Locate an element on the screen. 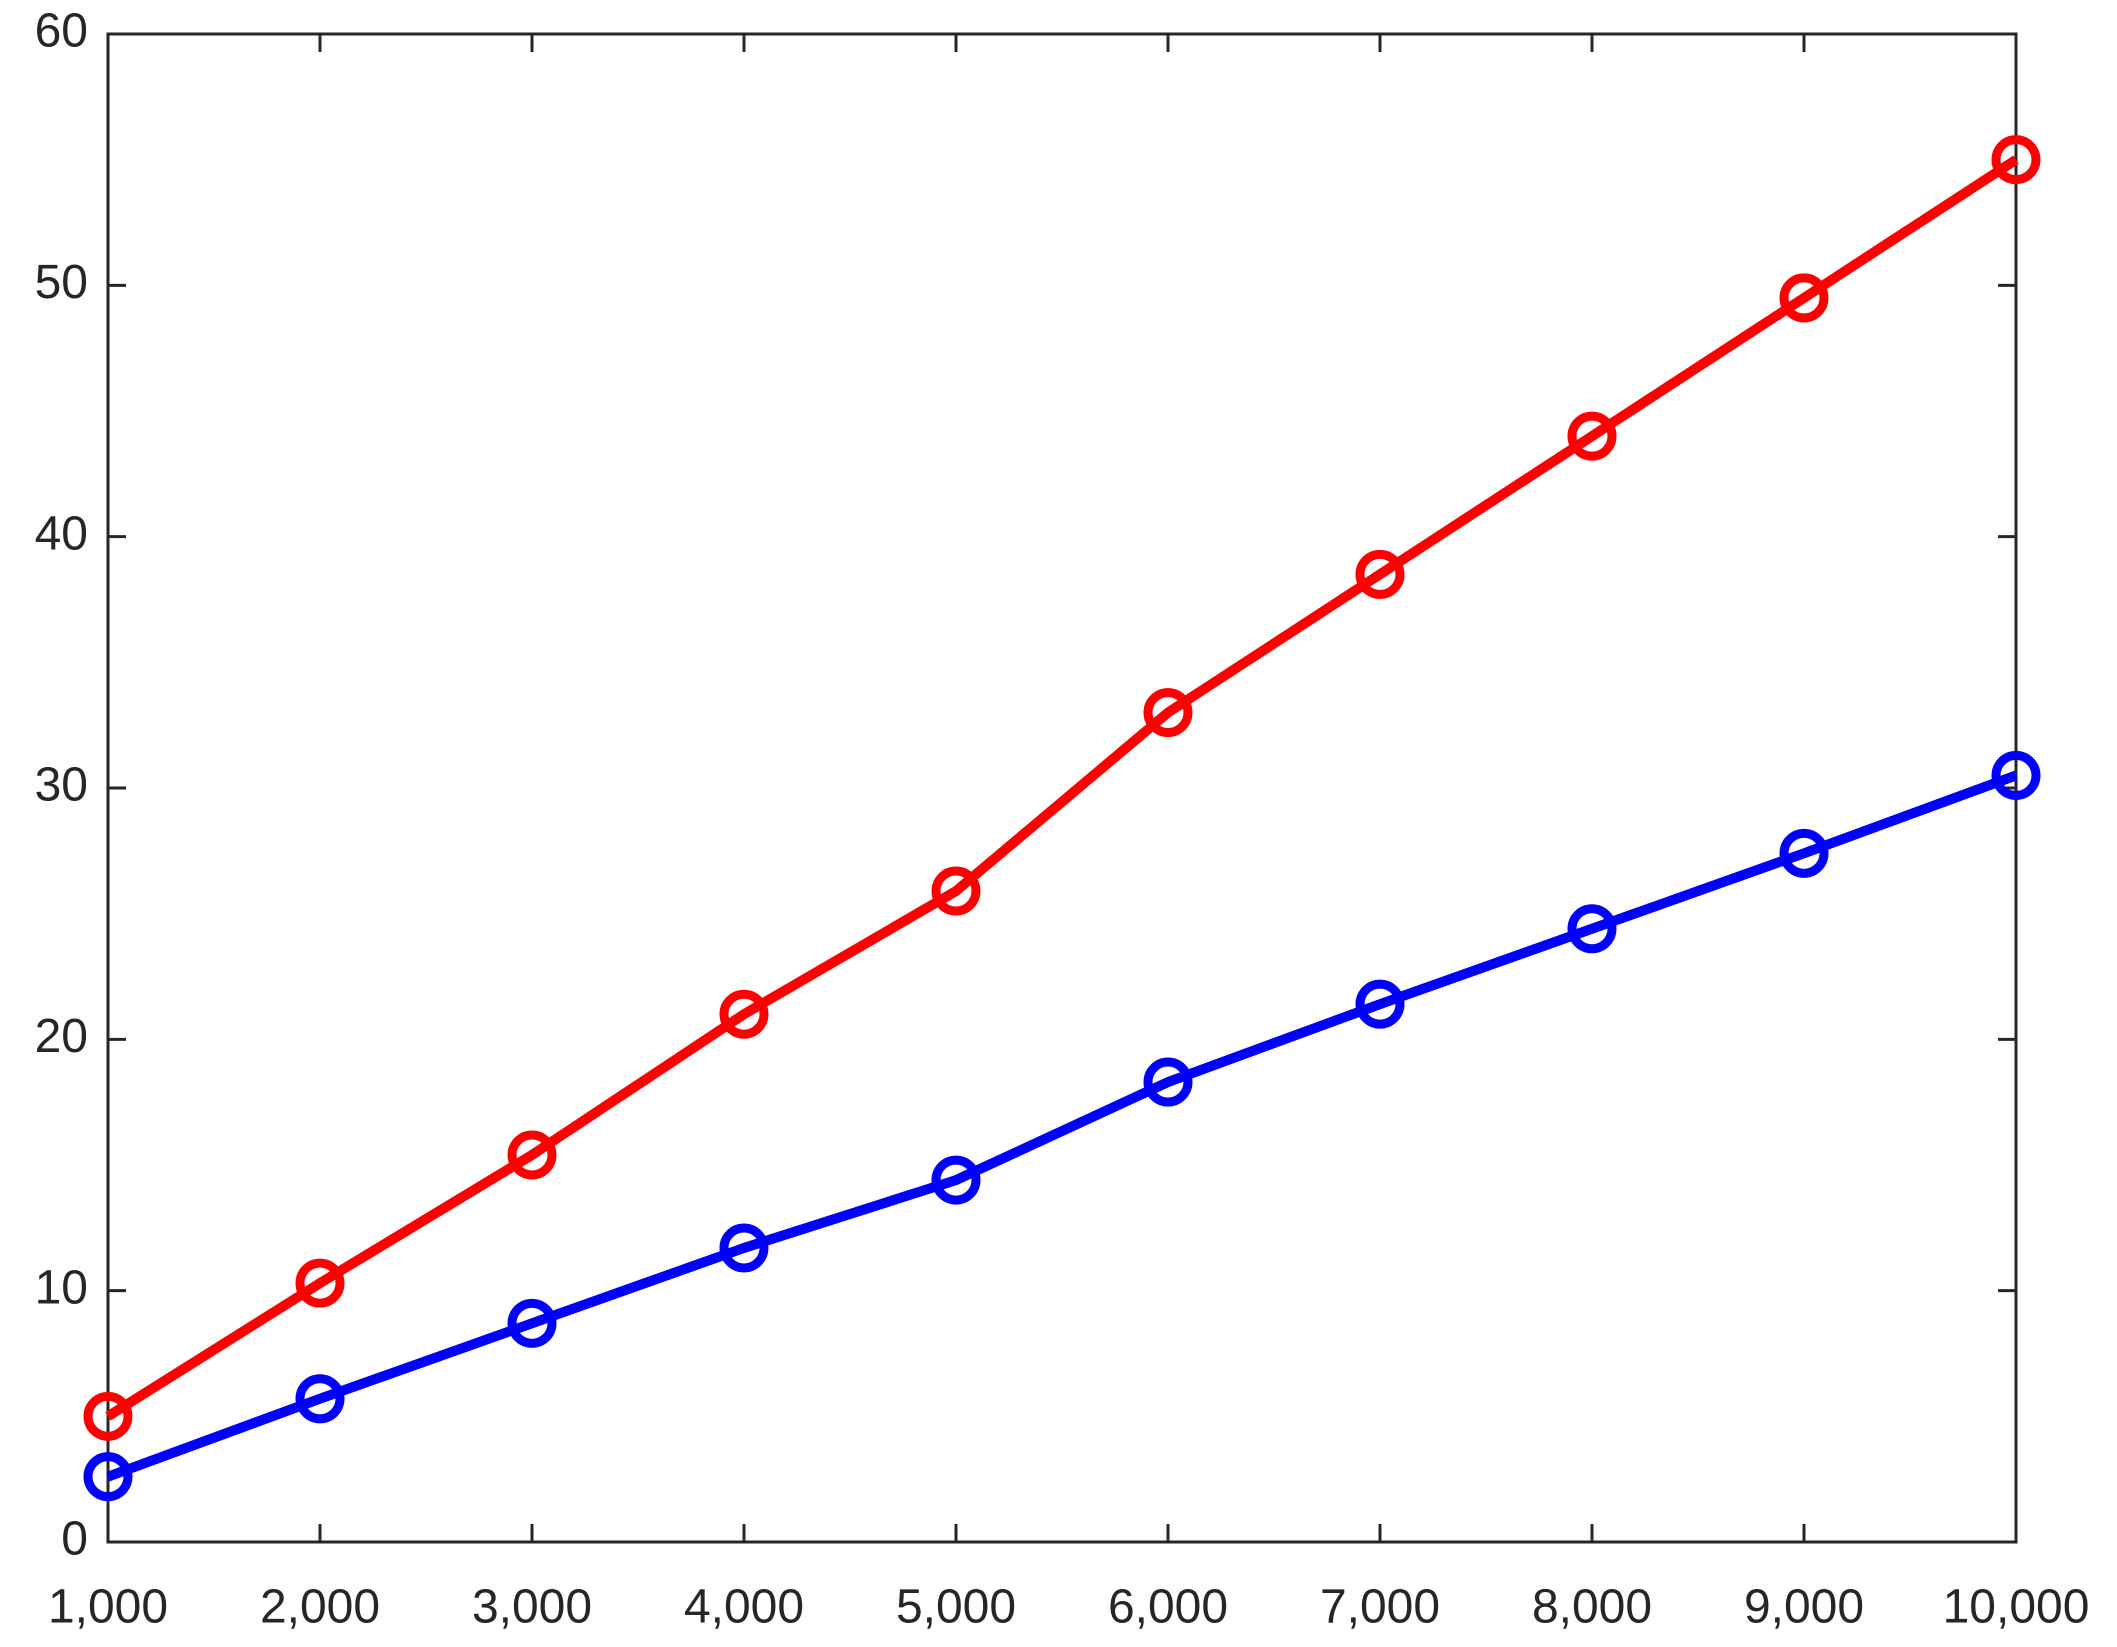  y-tick-label: 20 is located at coordinates (61, 1036).